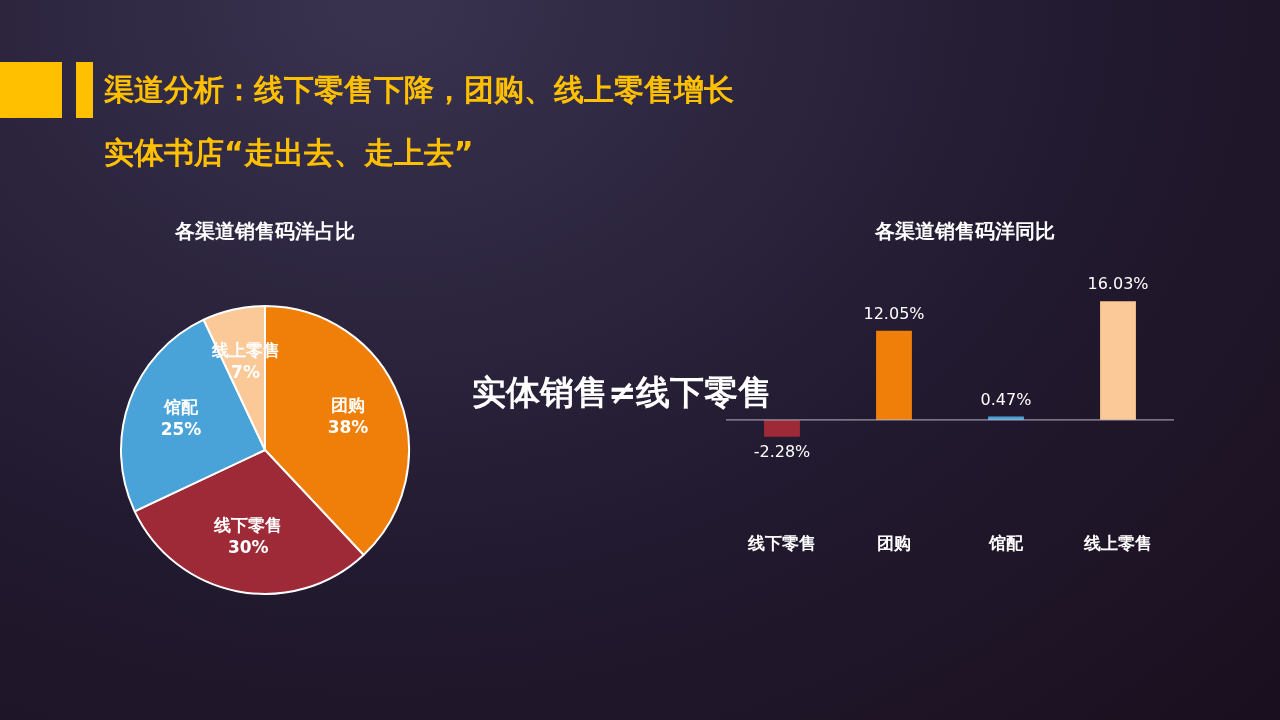  What do you see at coordinates (248, 547) in the screenshot?
I see `data-label: 30%` at bounding box center [248, 547].